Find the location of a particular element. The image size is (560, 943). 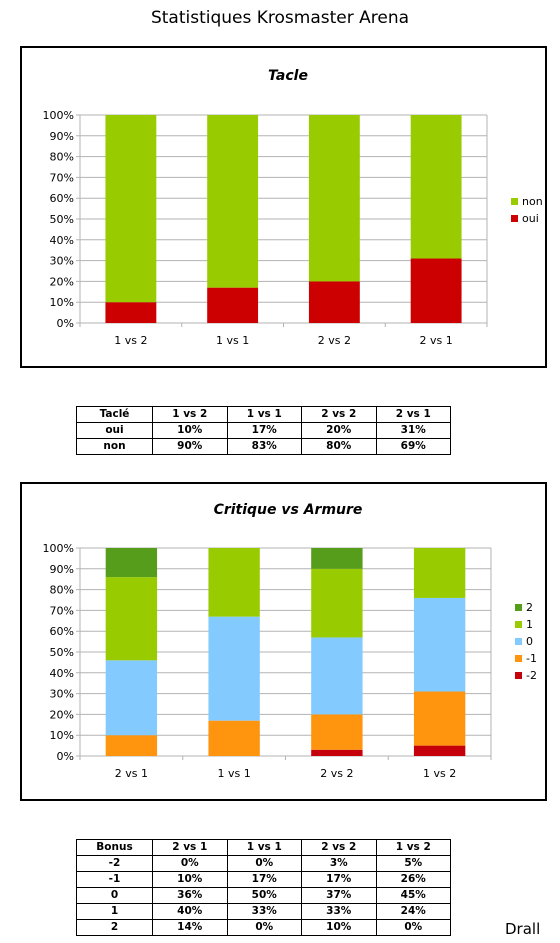

signature: Drall is located at coordinates (523, 929).